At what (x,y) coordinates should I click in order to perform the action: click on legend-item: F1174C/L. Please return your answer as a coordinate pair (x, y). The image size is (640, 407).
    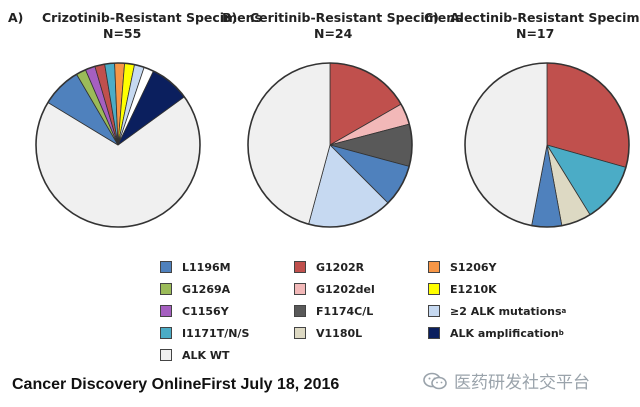
    Looking at the image, I should click on (333, 311).